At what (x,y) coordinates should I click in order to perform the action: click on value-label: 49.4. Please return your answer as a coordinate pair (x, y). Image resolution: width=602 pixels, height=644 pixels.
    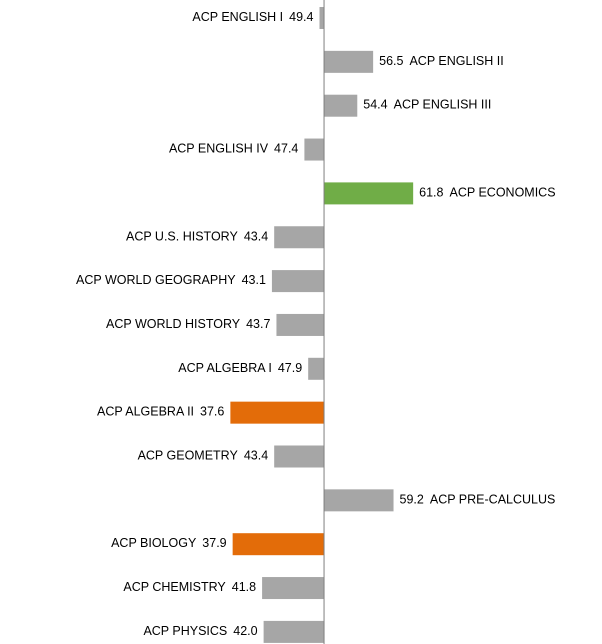
    Looking at the image, I should click on (301, 17).